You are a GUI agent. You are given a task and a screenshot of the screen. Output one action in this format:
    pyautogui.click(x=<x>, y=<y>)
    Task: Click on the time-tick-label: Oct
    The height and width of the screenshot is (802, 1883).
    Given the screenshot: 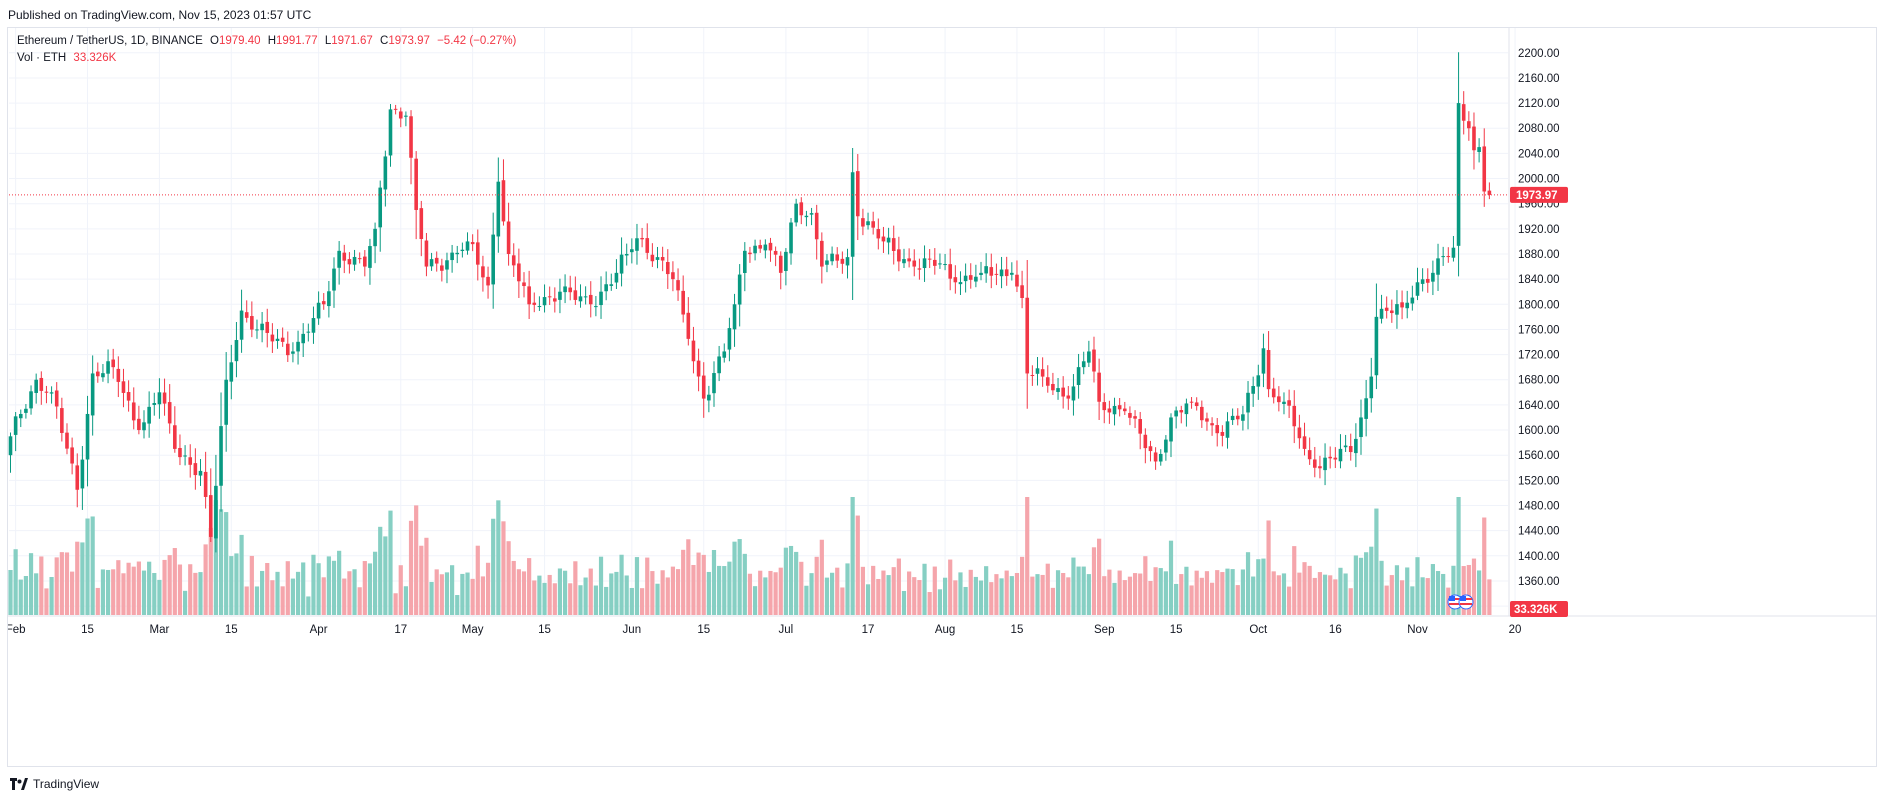 What is the action you would take?
    pyautogui.click(x=1258, y=630)
    